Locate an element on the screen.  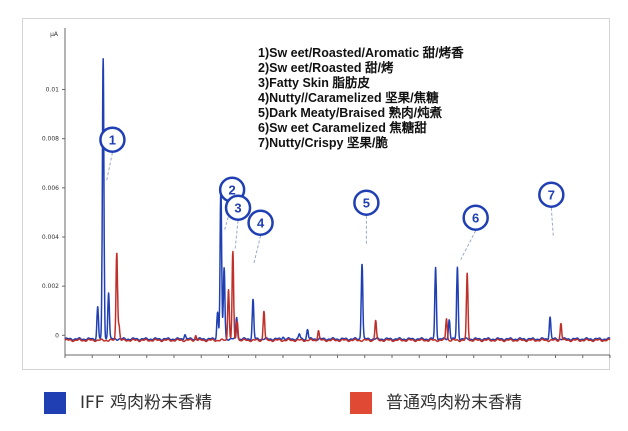
peak-annotation-label: 6 is located at coordinates (475, 218).